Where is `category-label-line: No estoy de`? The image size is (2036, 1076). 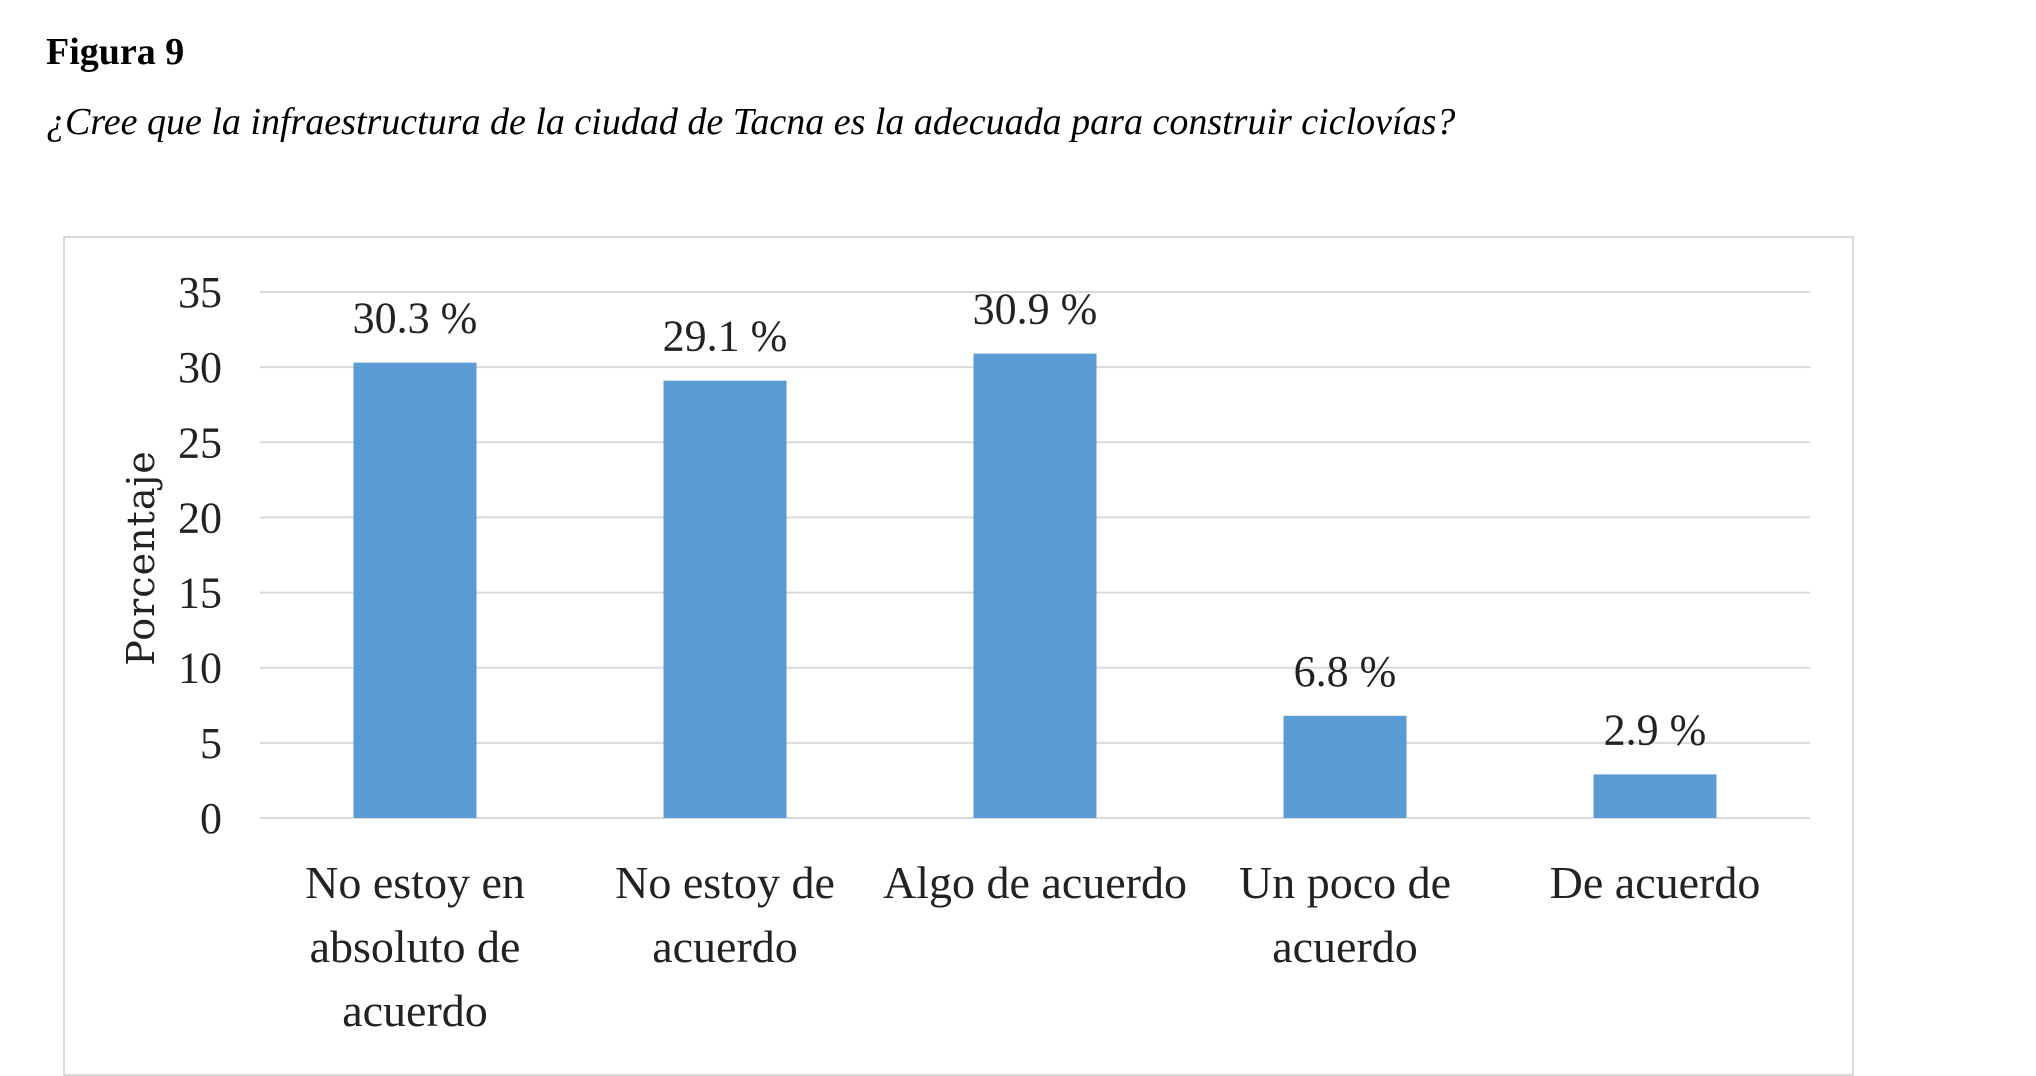
category-label-line: No estoy de is located at coordinates (725, 882).